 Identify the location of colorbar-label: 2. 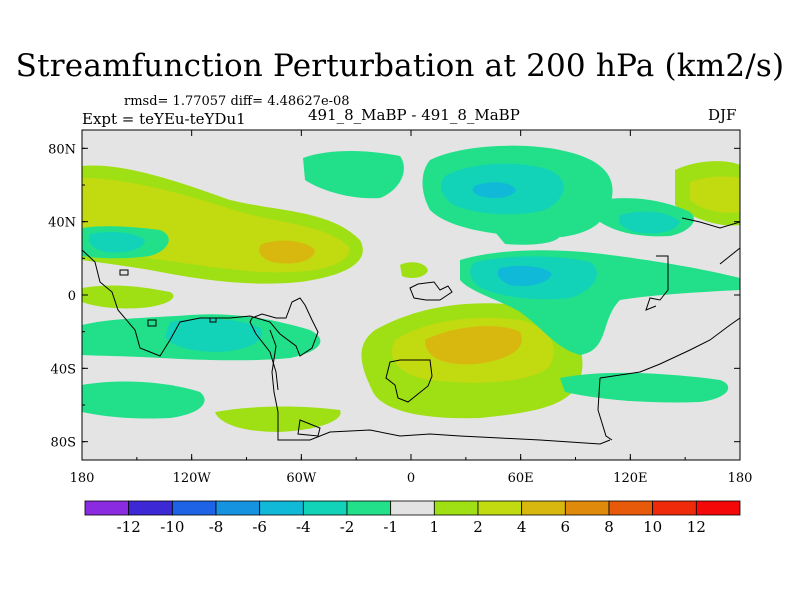
(478, 527).